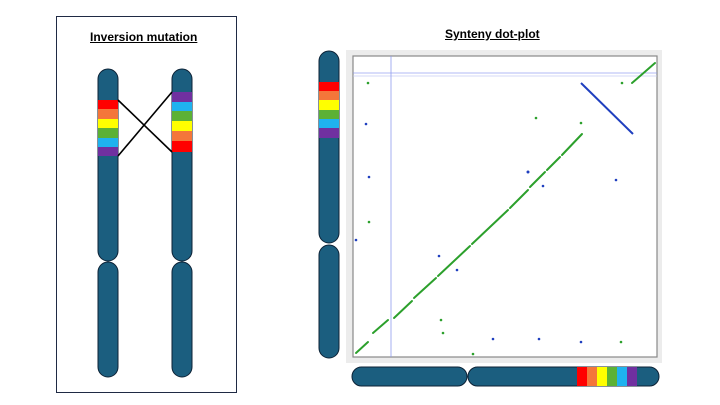  What do you see at coordinates (607, 376) in the screenshot?
I see `xaxis-chromosome-bands` at bounding box center [607, 376].